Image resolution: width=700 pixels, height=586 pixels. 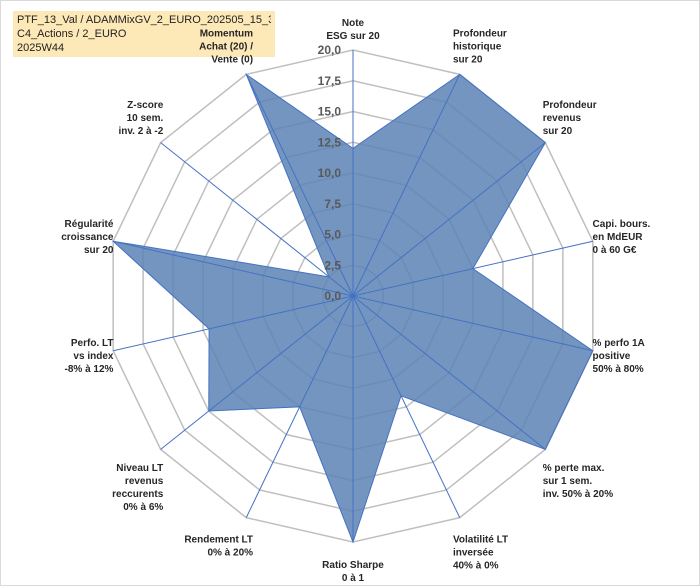 I want to click on category-label-1: Note ESG sur 20, so click(x=353, y=30).